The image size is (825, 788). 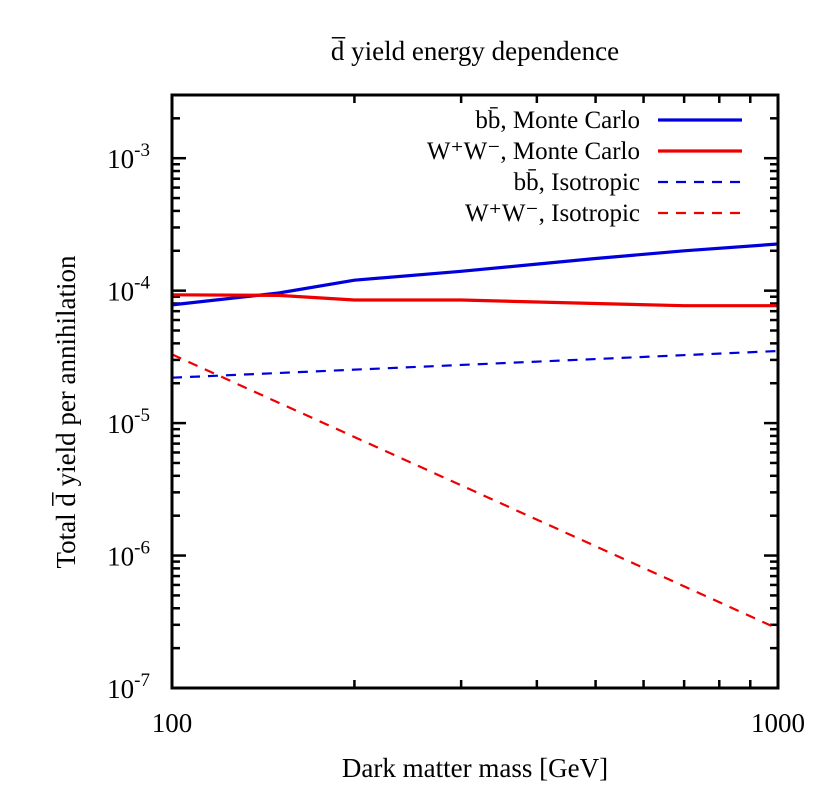 I want to click on legend-label-1: bb̄, Monte Carlo, so click(x=557, y=120).